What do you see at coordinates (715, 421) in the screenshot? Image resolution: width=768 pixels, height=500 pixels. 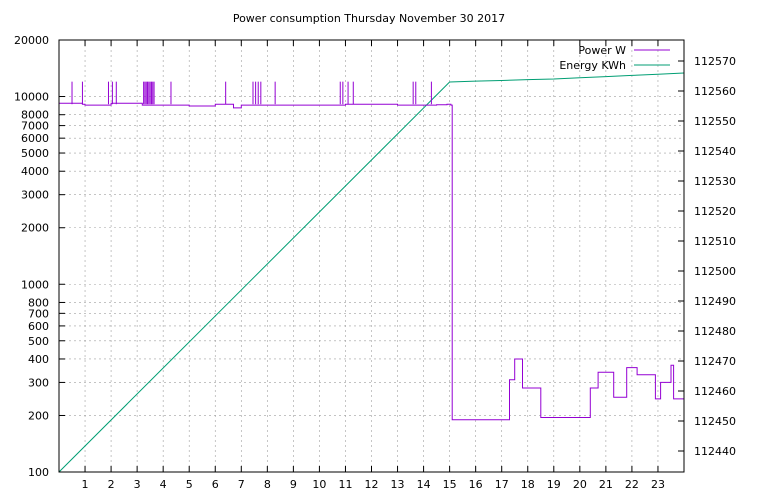 I see `y-right-tick-label: 112450` at bounding box center [715, 421].